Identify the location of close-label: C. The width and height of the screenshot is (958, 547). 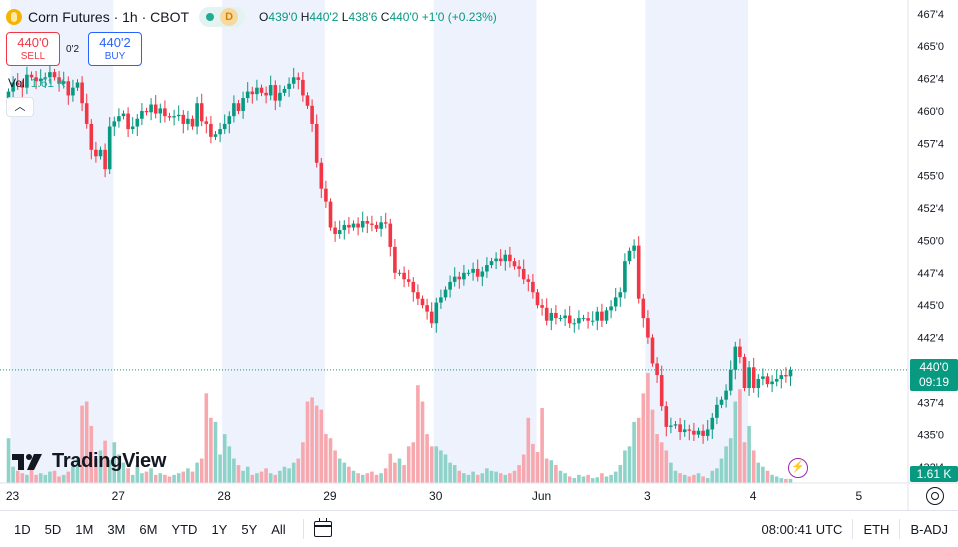
(385, 17).